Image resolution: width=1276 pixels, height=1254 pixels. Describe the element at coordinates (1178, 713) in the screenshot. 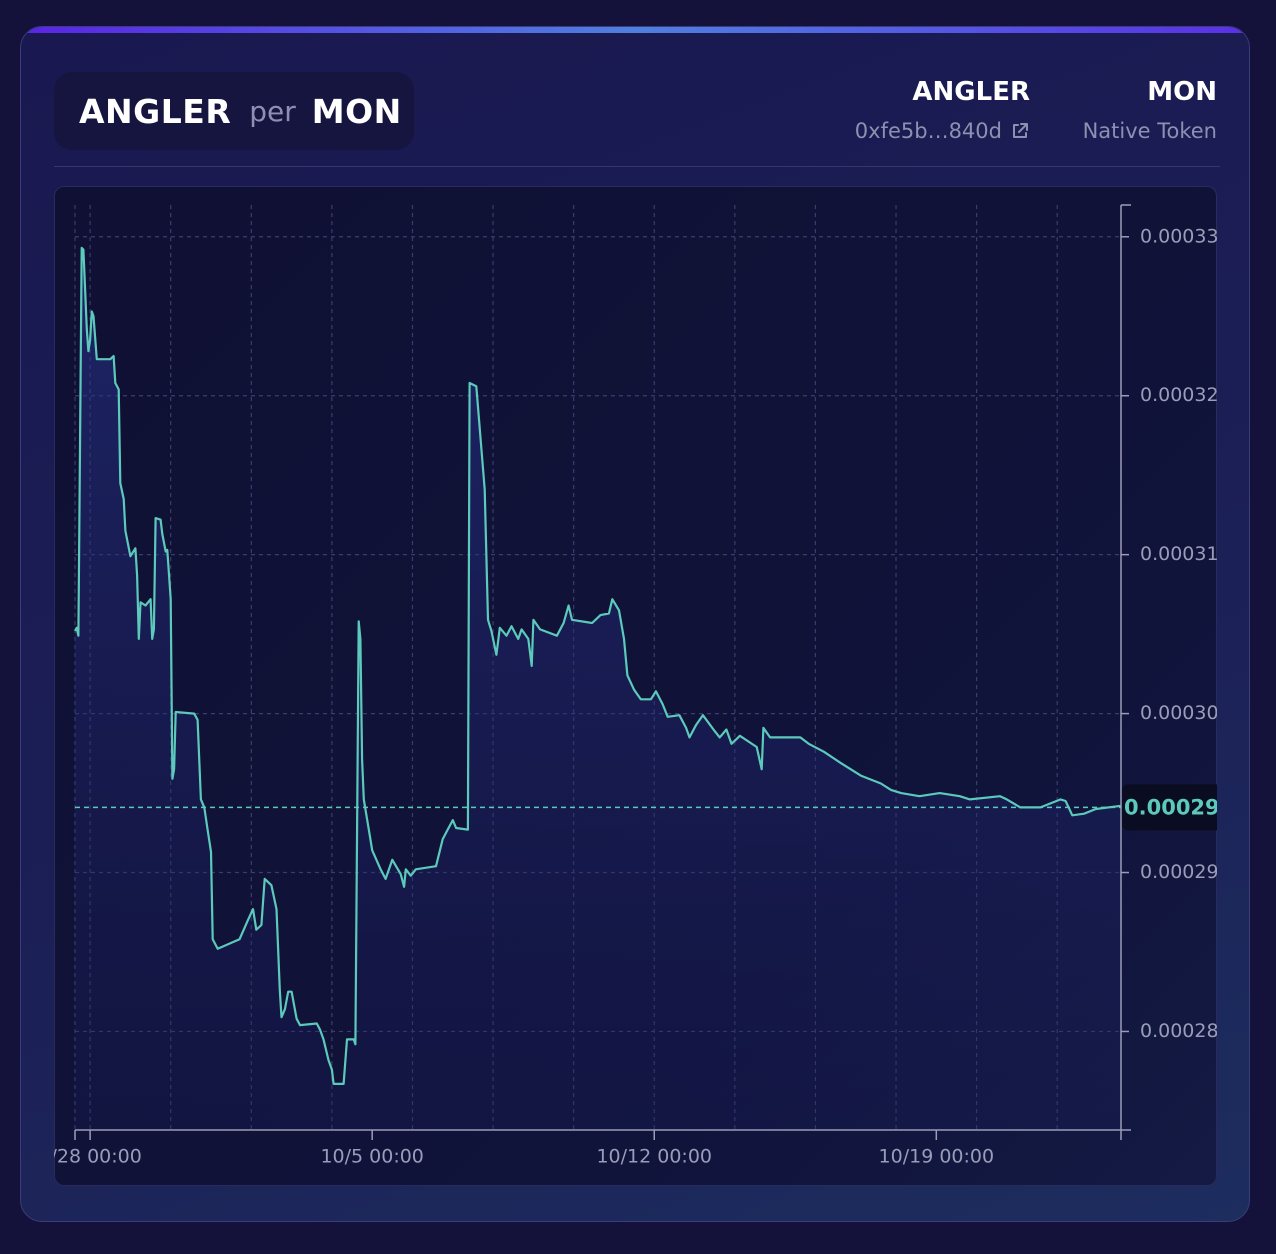

I see `y-tick-label: 0.00030` at that location.